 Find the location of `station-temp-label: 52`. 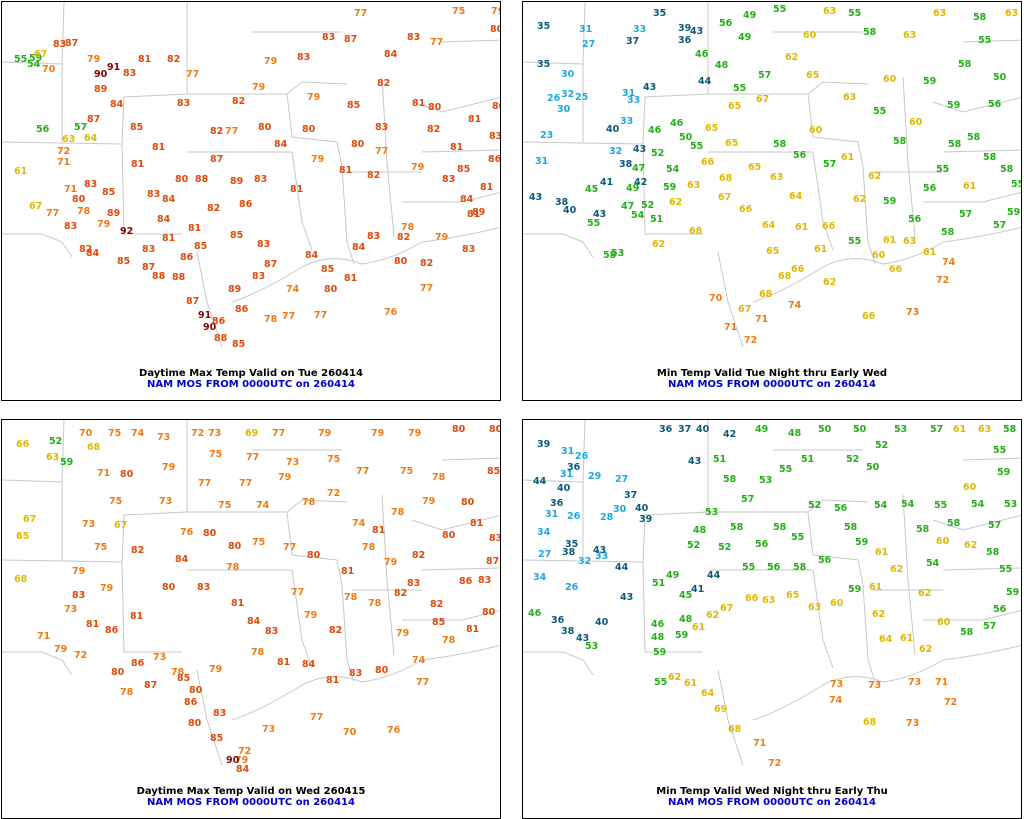

station-temp-label: 52 is located at coordinates (55, 441).